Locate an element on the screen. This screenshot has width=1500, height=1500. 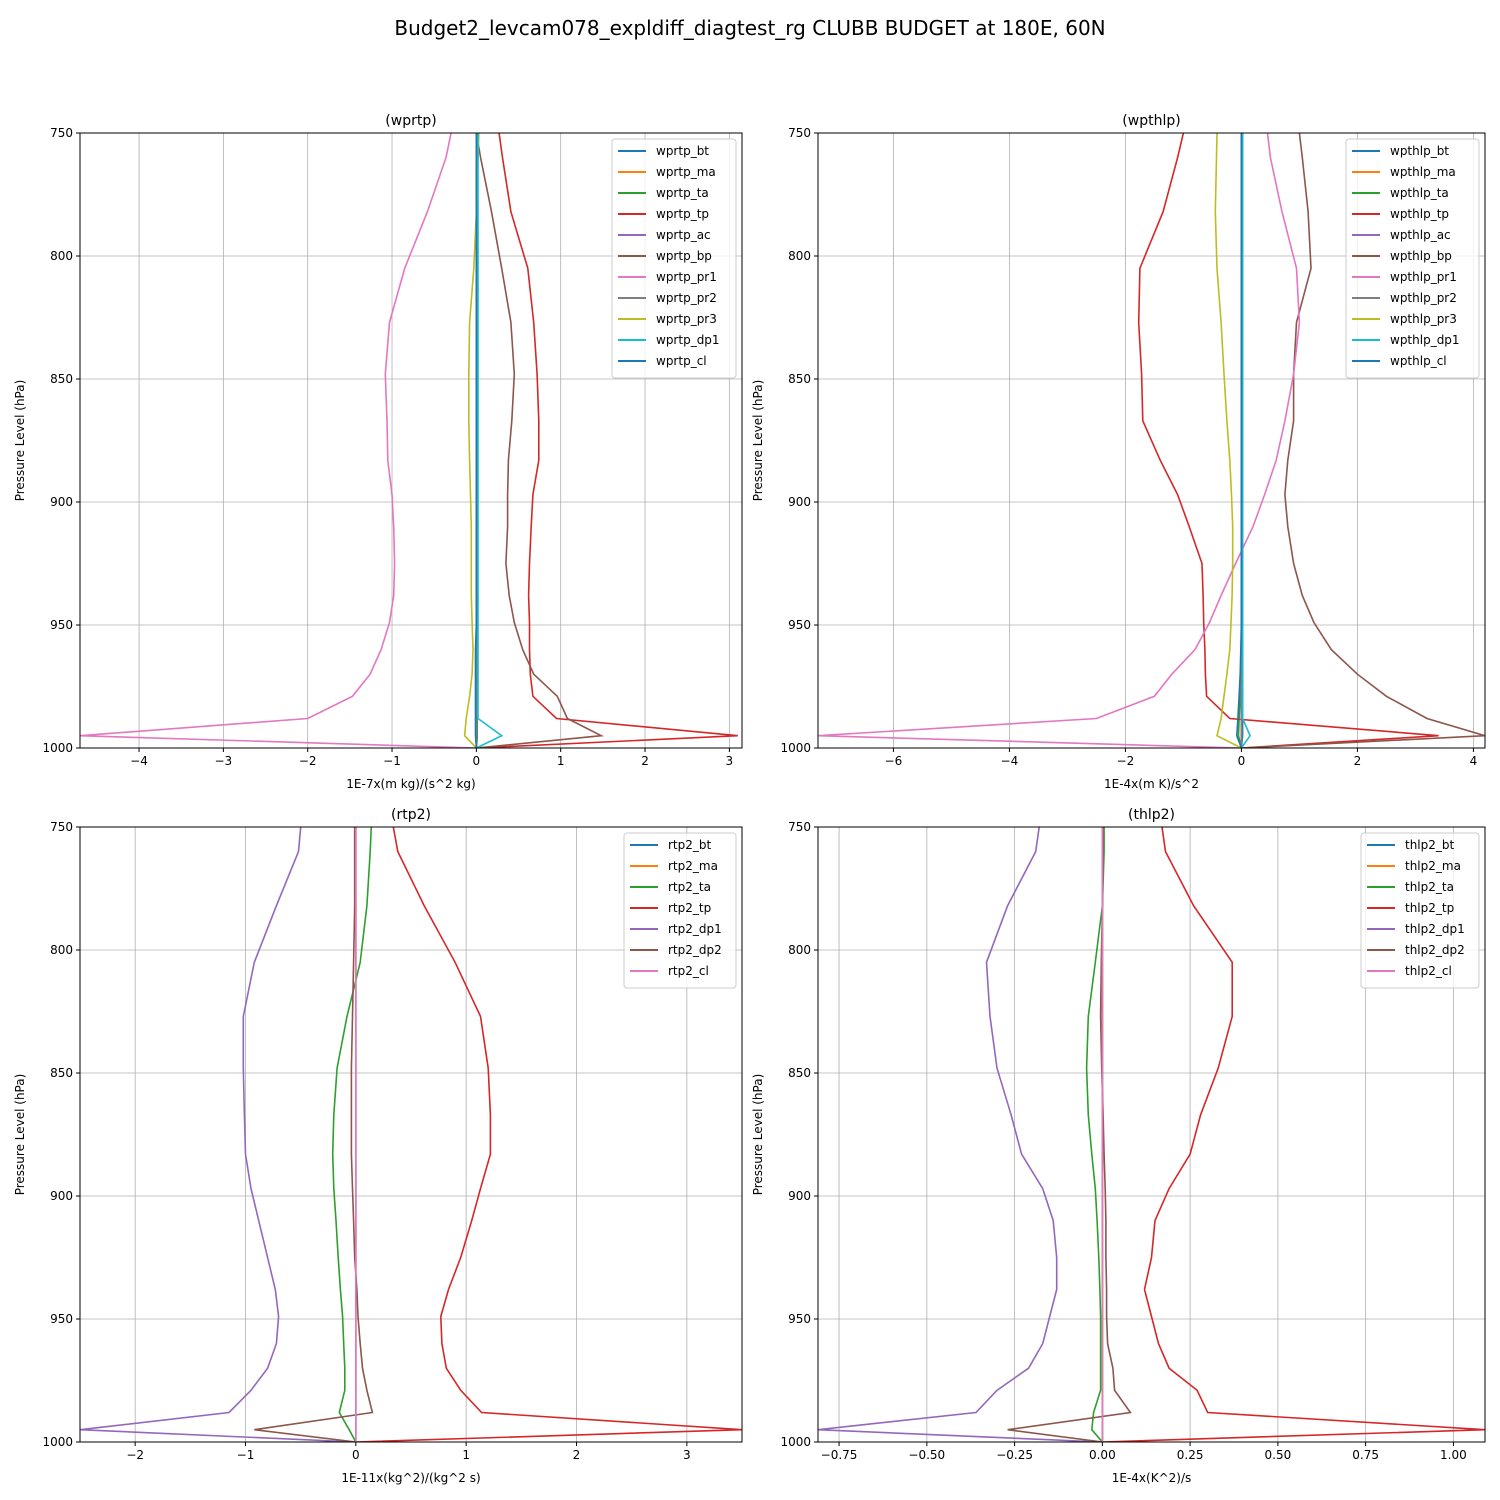
series-line-thlp2_dp2 is located at coordinates (1069, 1134).